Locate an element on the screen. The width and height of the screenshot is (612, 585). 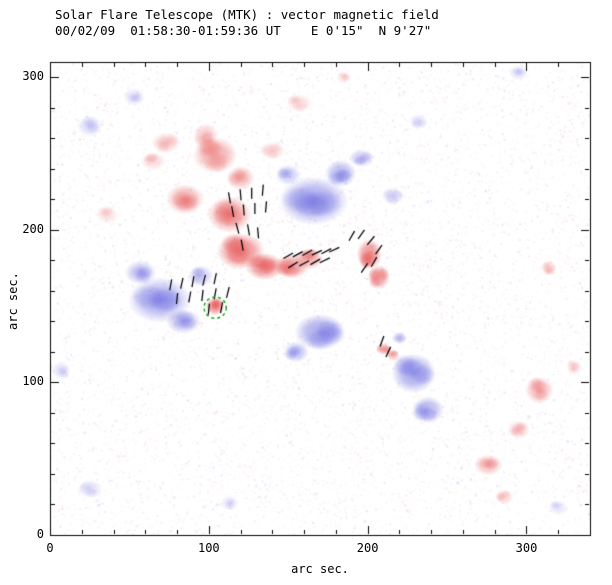
y-tick-label: 200 is located at coordinates (33, 228).